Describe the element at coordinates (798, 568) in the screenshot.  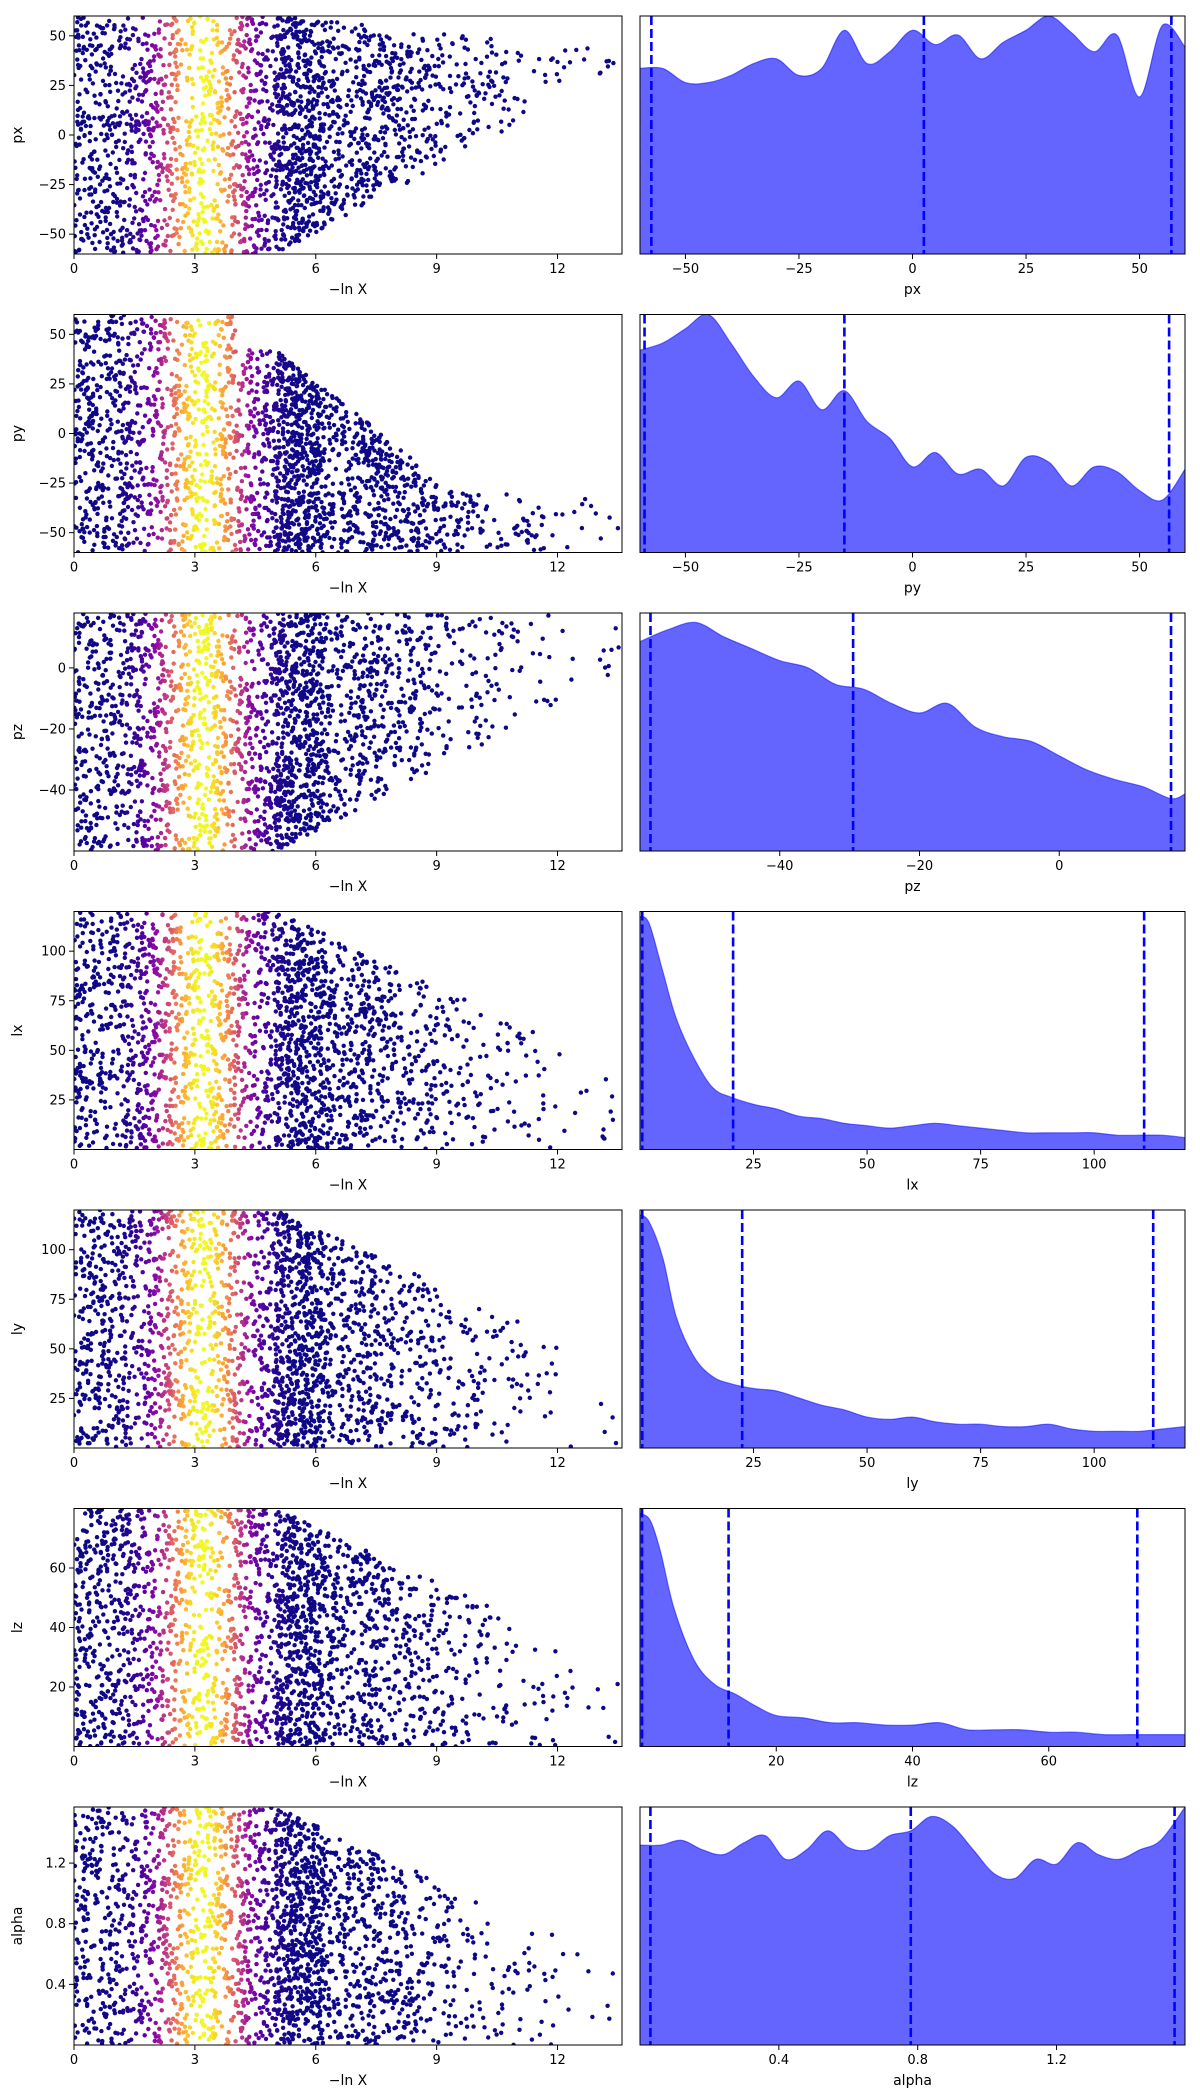
I see `x-tick-label: −25` at that location.